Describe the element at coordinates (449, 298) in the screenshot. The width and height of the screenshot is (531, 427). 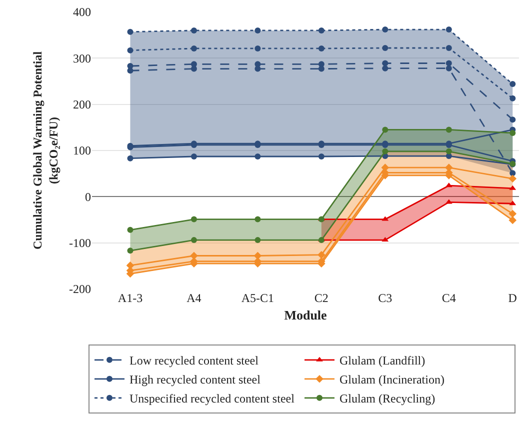
I see `x-tick-label: C4` at that location.